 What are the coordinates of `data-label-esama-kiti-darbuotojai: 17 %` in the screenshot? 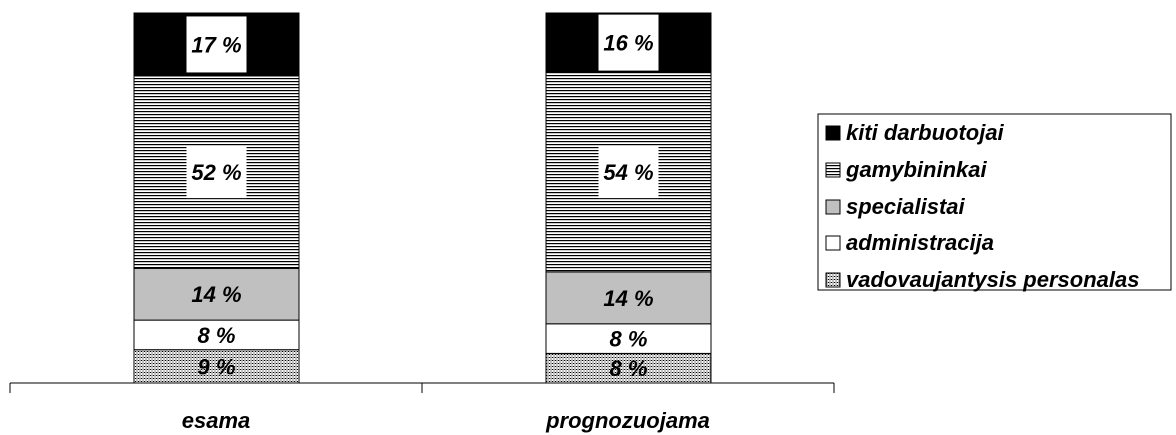 It's located at (216, 44).